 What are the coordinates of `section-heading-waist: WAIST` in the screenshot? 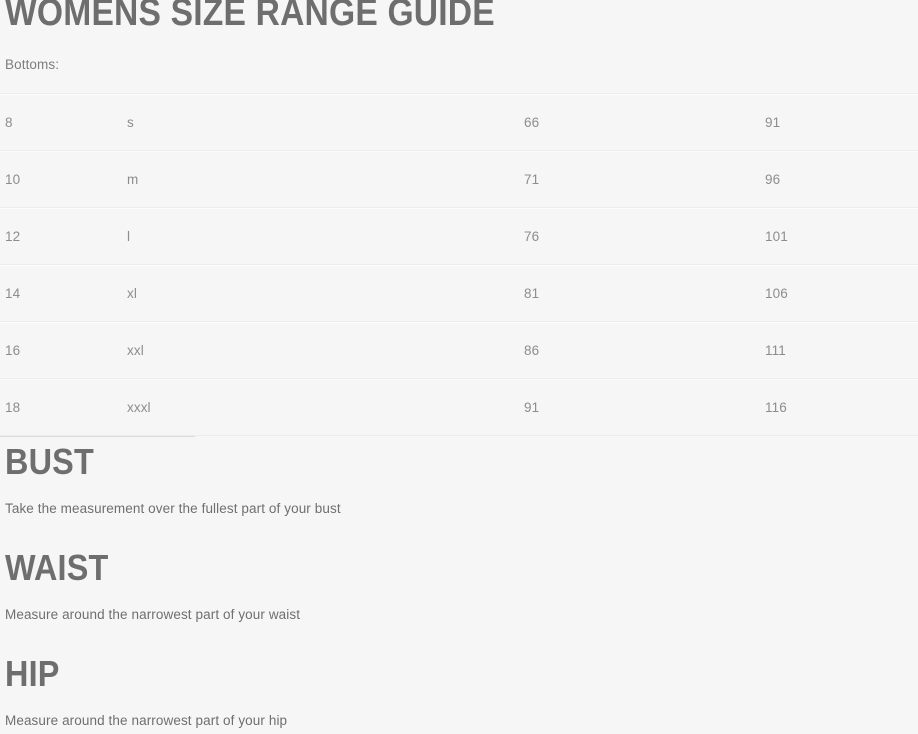 It's located at (57, 567).